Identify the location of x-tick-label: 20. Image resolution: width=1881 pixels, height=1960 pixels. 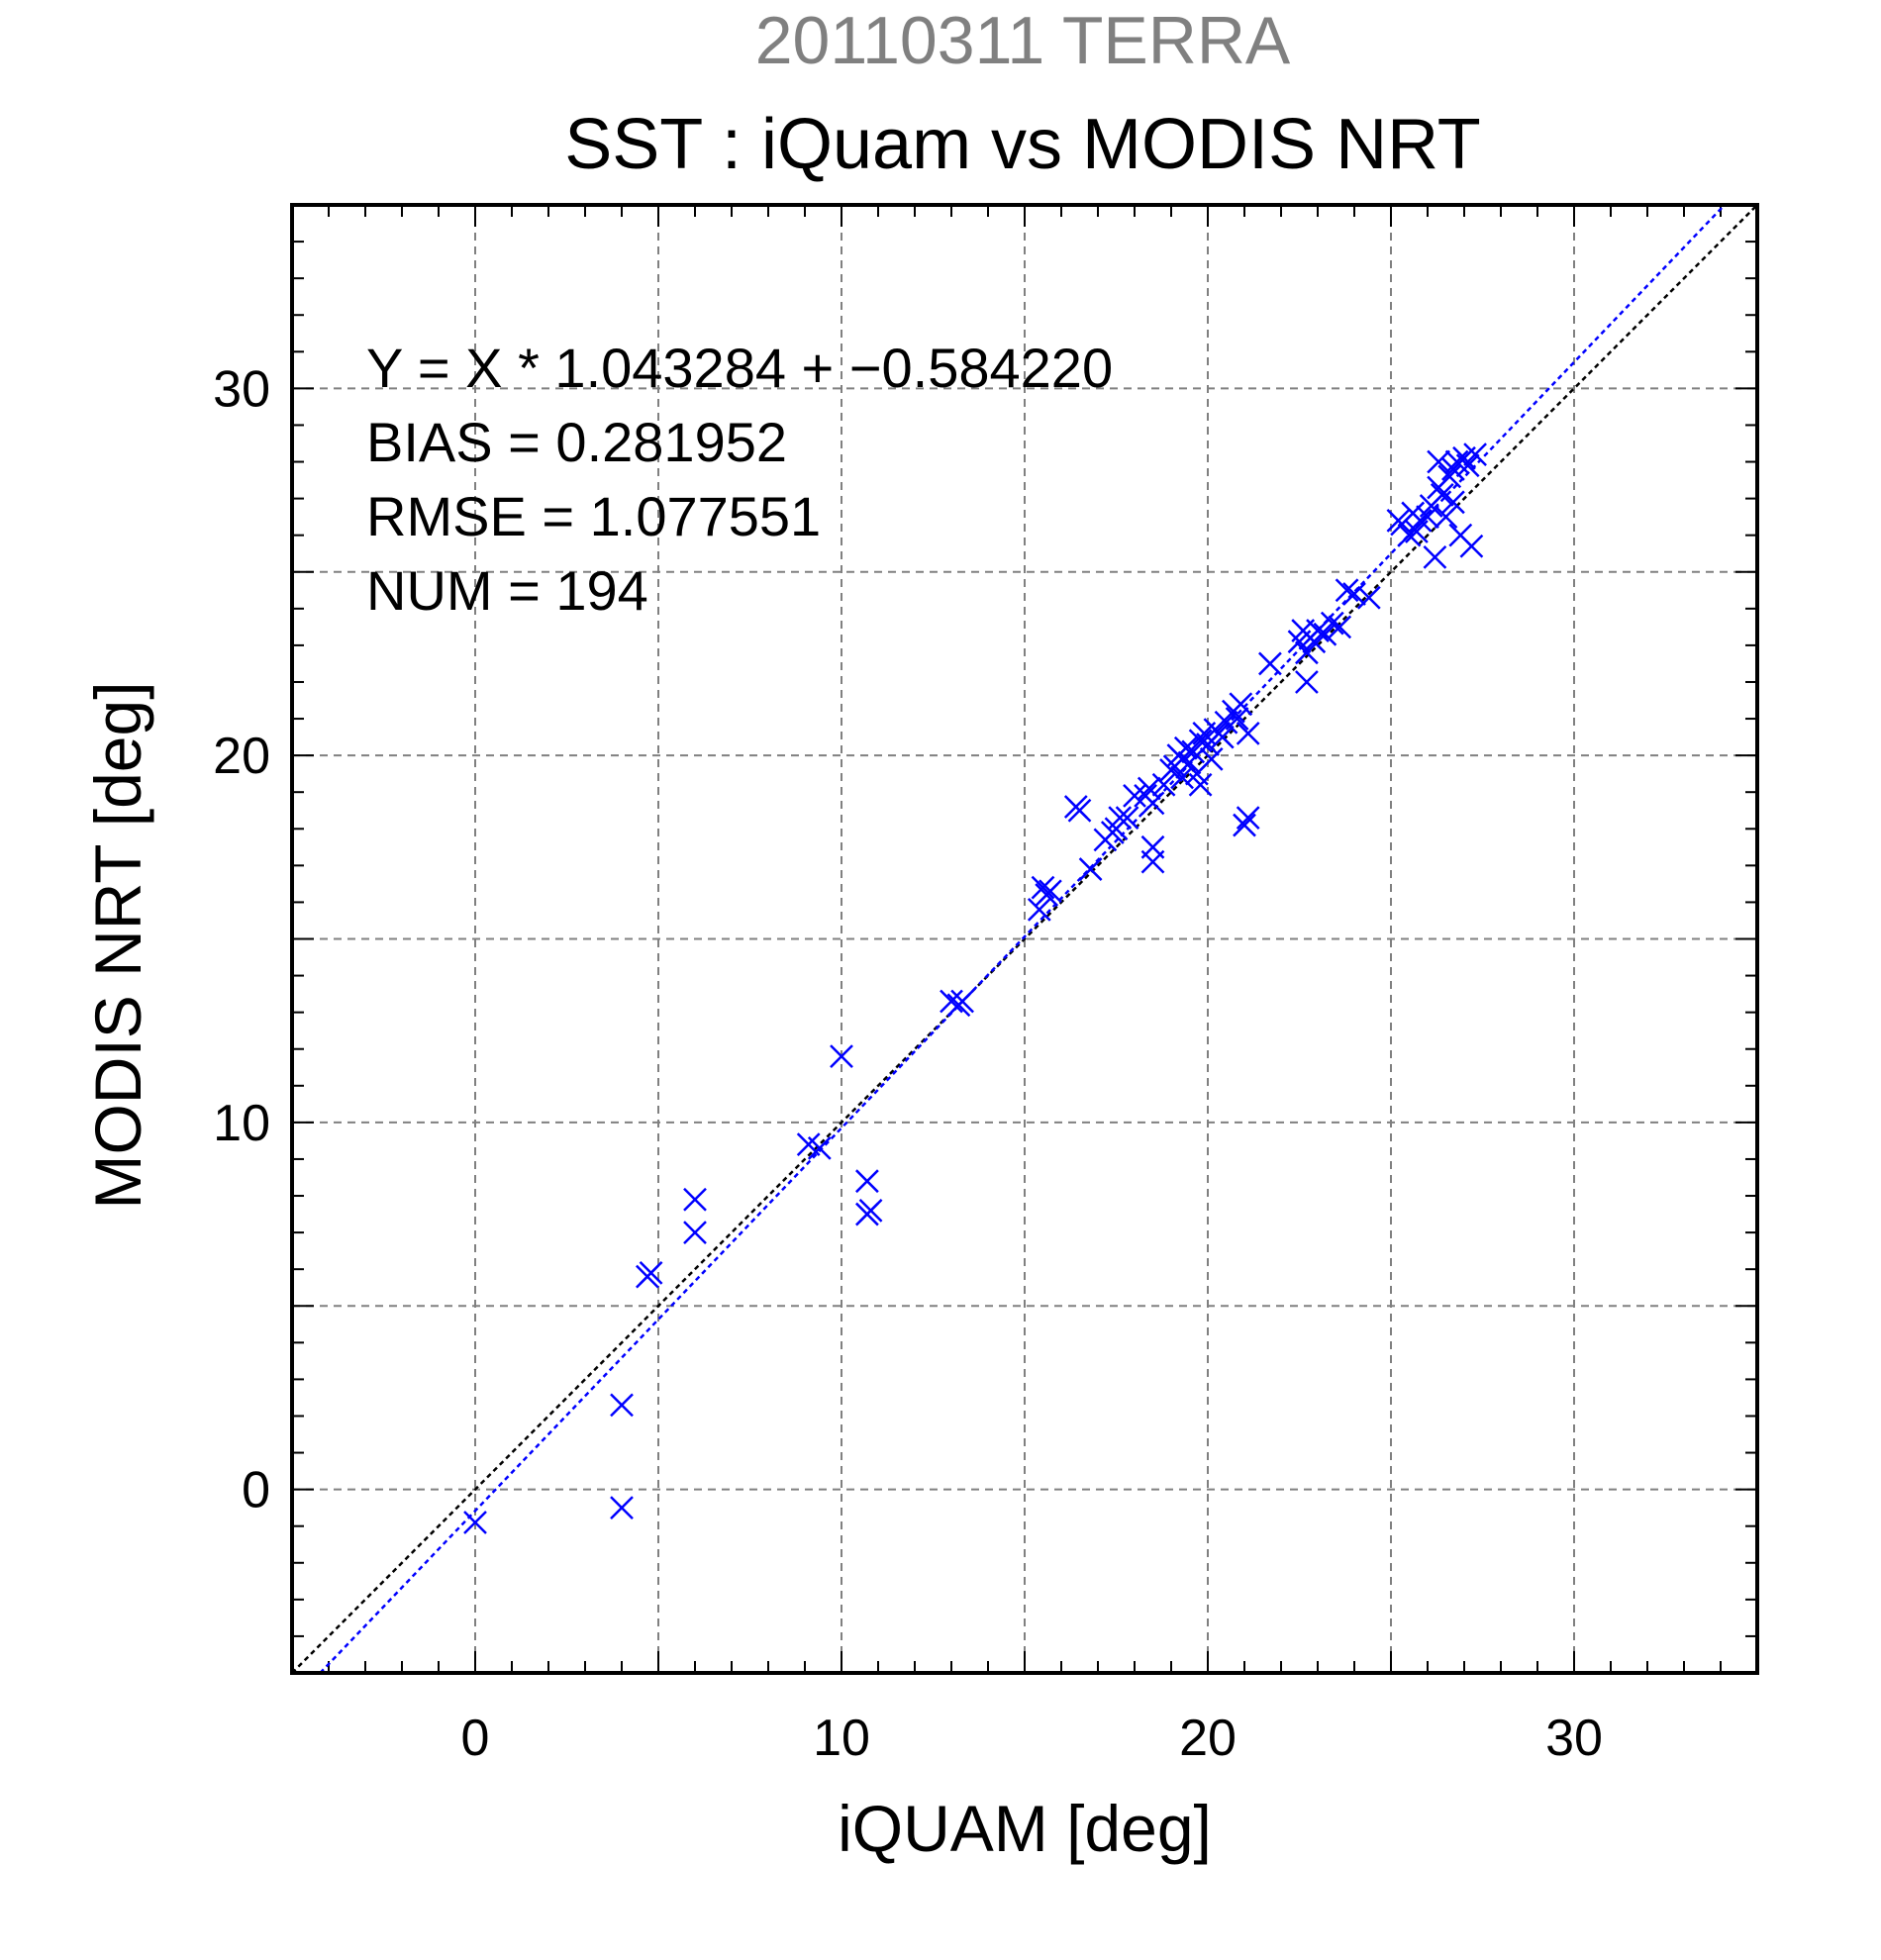
(1208, 1738).